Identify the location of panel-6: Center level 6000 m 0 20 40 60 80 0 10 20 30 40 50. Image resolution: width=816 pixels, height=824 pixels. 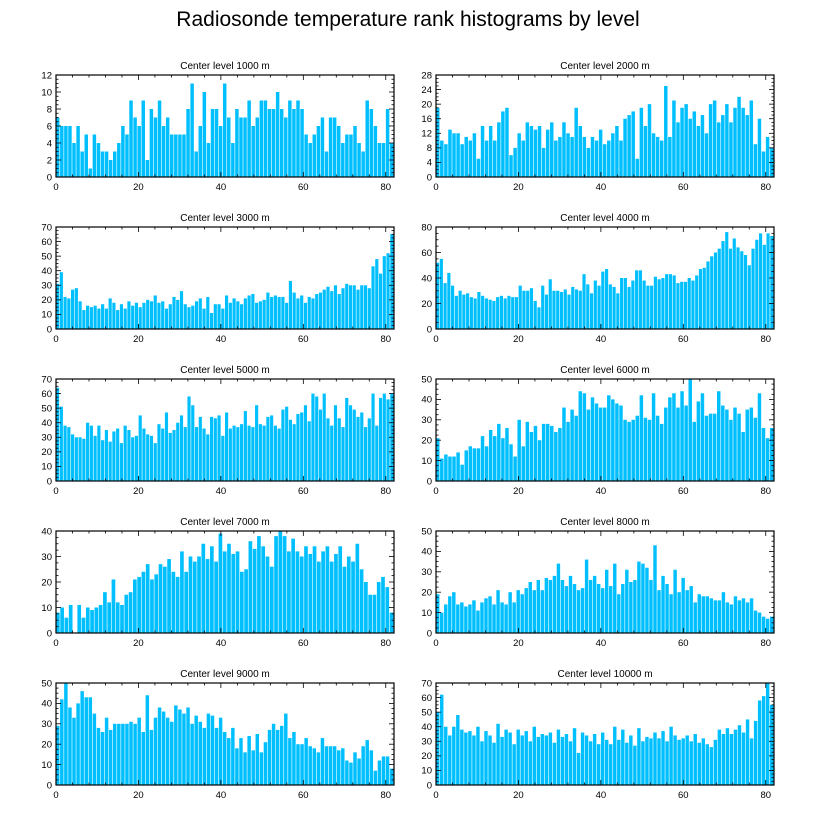
(598, 431).